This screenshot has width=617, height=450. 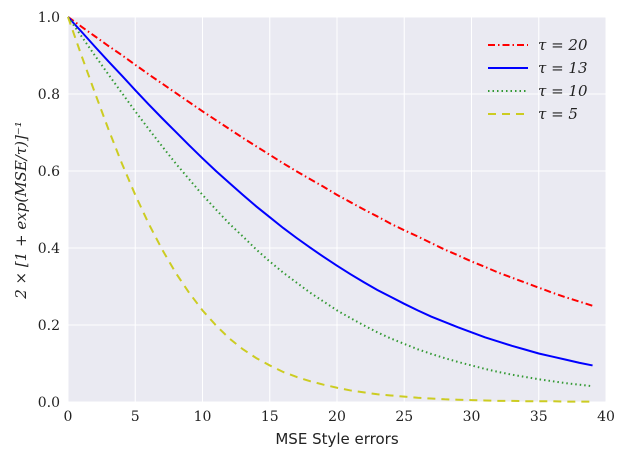 What do you see at coordinates (539, 417) in the screenshot?
I see `x-tick-label: 35` at bounding box center [539, 417].